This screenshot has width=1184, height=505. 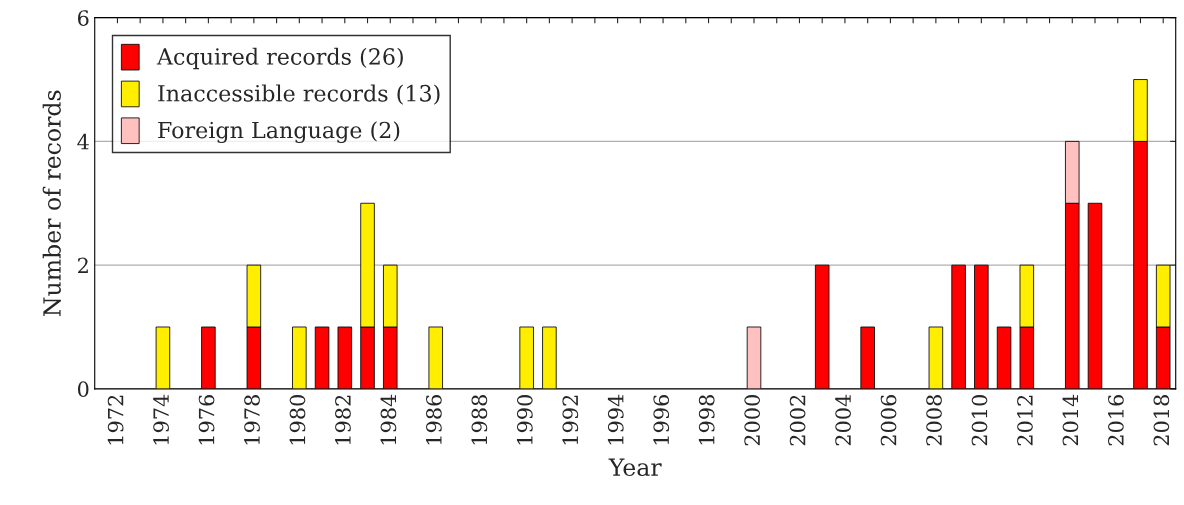 I want to click on y-axis-title: Number of records, so click(x=51, y=203).